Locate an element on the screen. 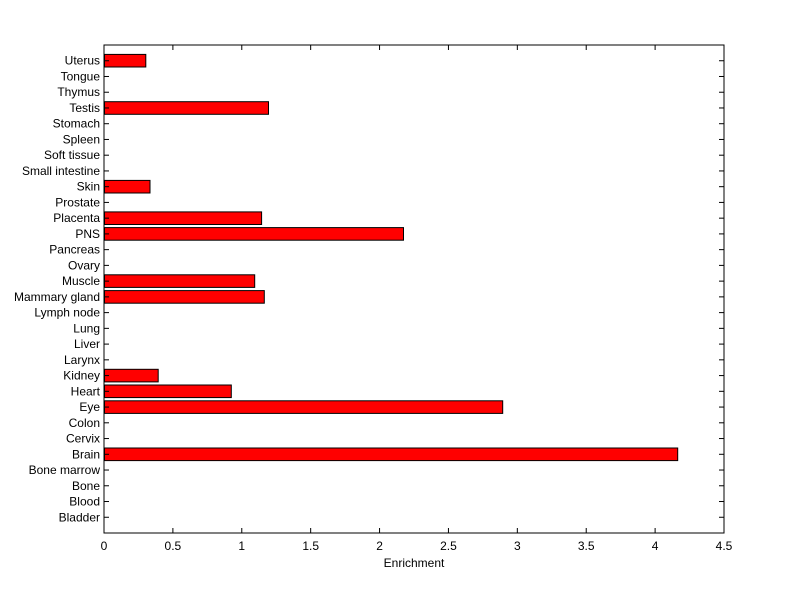 Image resolution: width=800 pixels, height=604 pixels. bar-muscle is located at coordinates (180, 281).